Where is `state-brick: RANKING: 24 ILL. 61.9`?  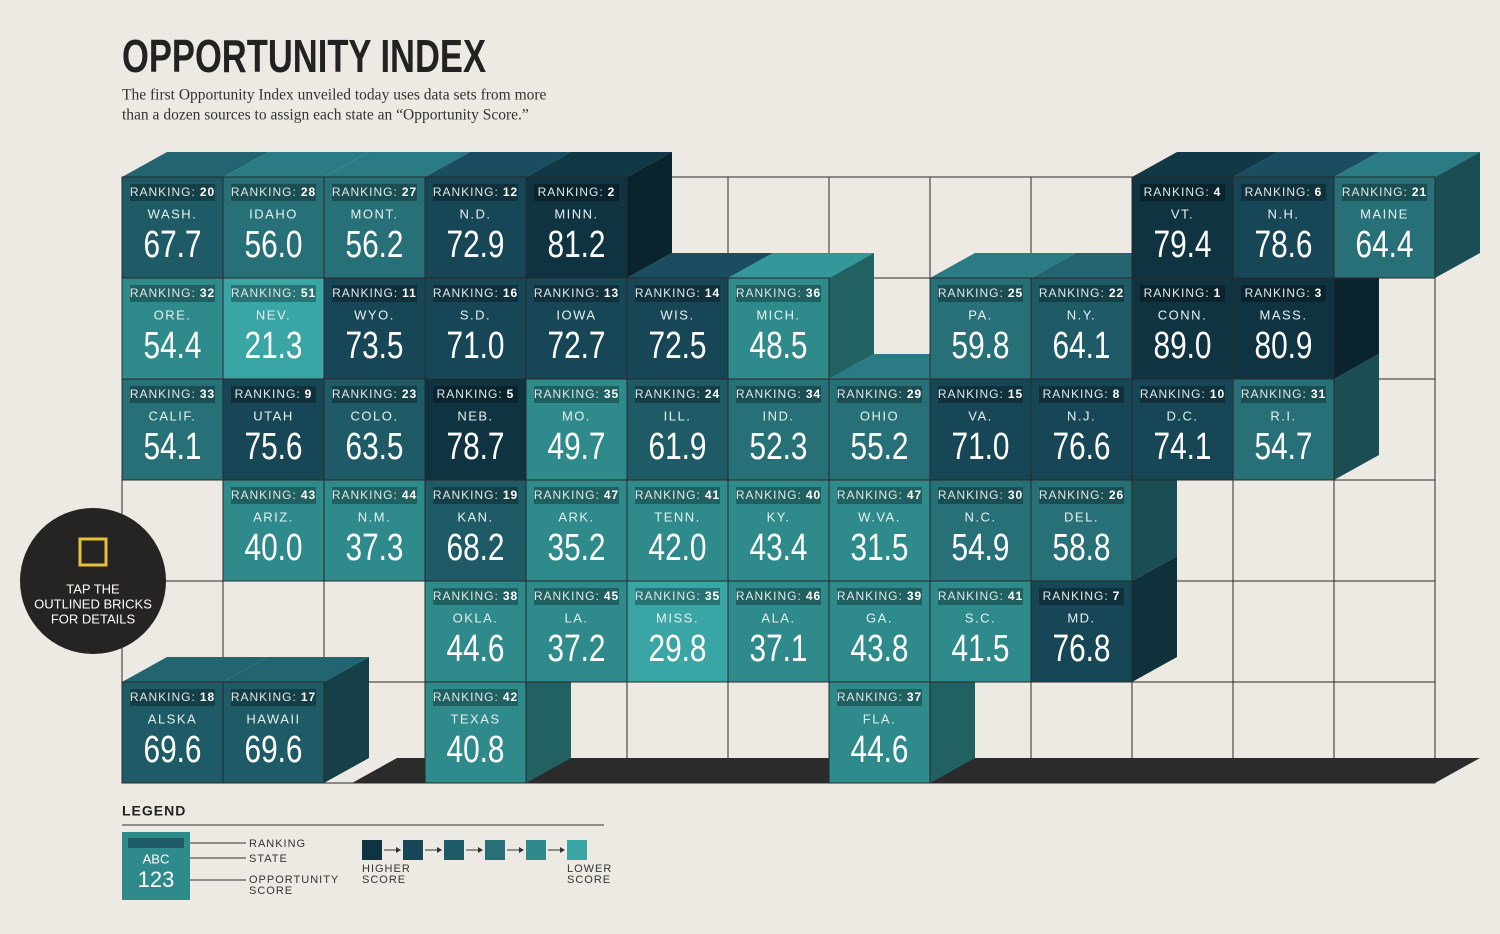
state-brick: RANKING: 24 ILL. 61.9 is located at coordinates (677, 429).